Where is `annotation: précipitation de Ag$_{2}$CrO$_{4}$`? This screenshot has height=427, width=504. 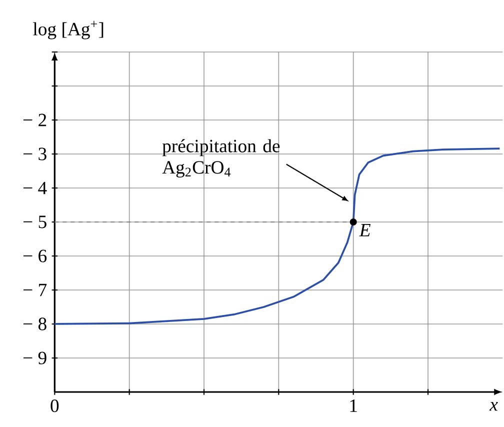
annotation: précipitation de Ag$_{2}$CrO$_{4}$ is located at coordinates (221, 158).